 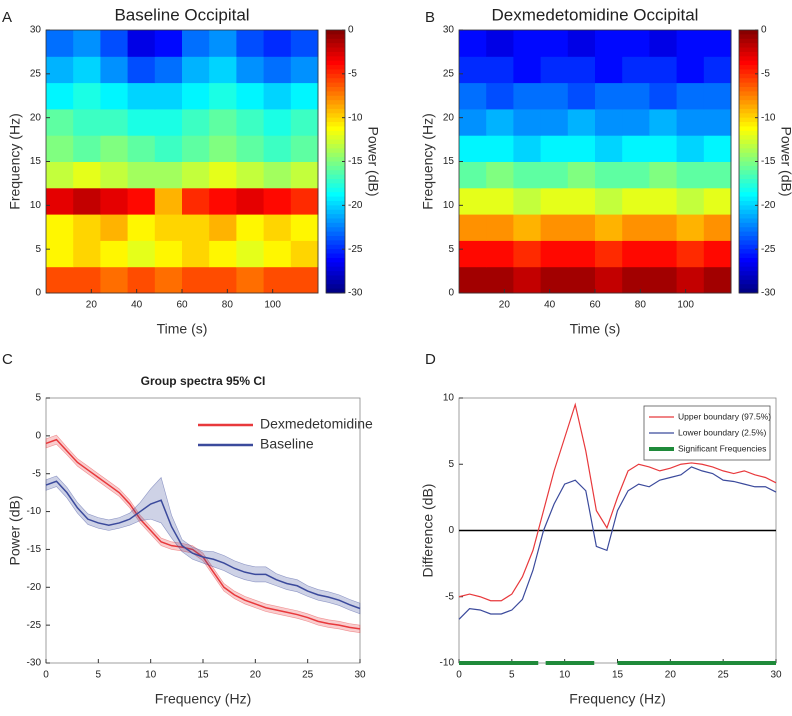 What do you see at coordinates (447, 663) in the screenshot?
I see `y-tick-label: -10` at bounding box center [447, 663].